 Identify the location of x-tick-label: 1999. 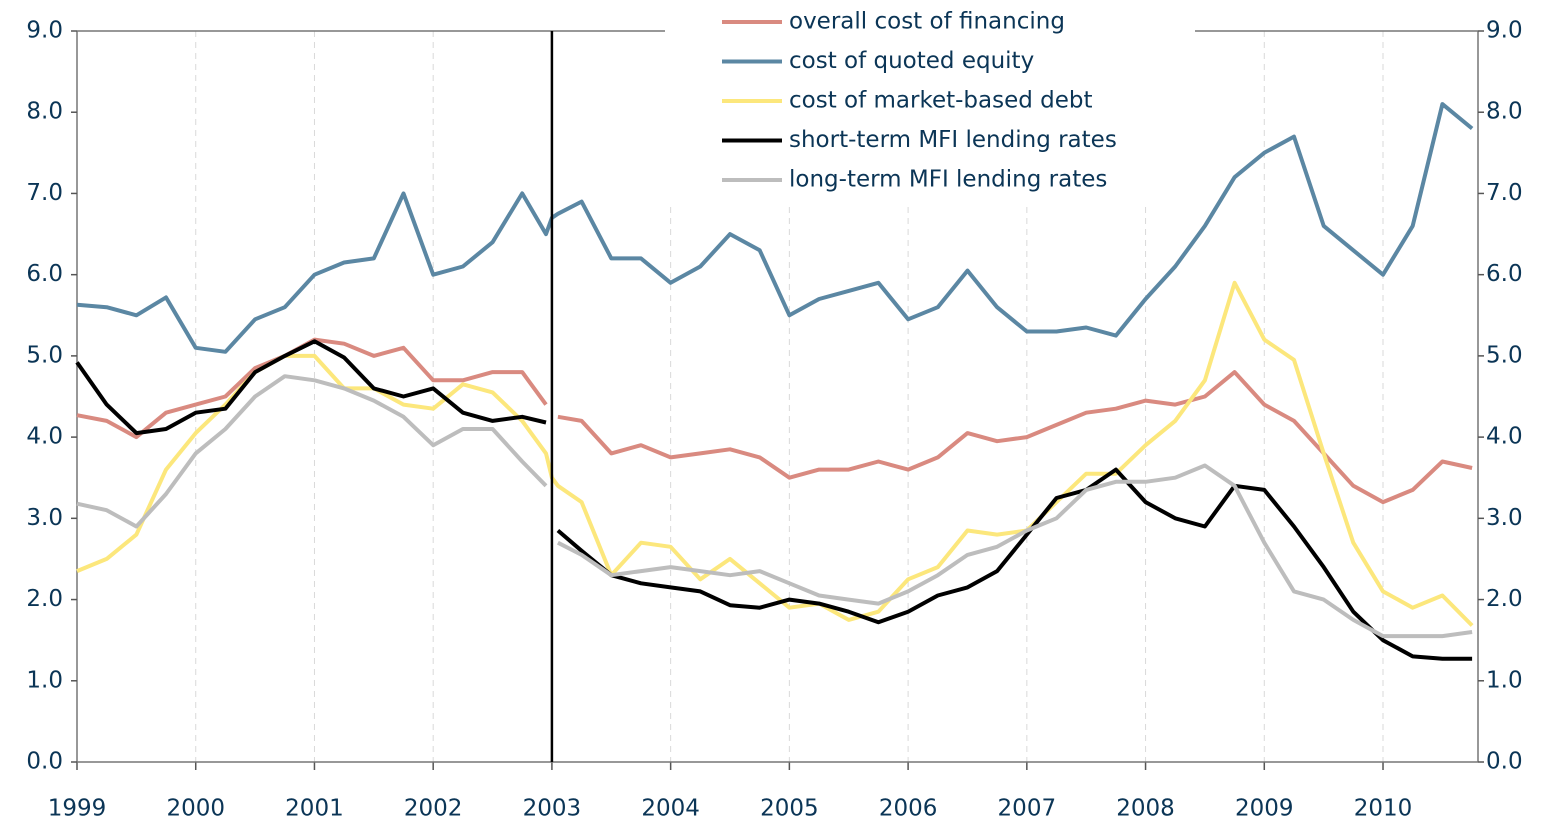
(77, 809).